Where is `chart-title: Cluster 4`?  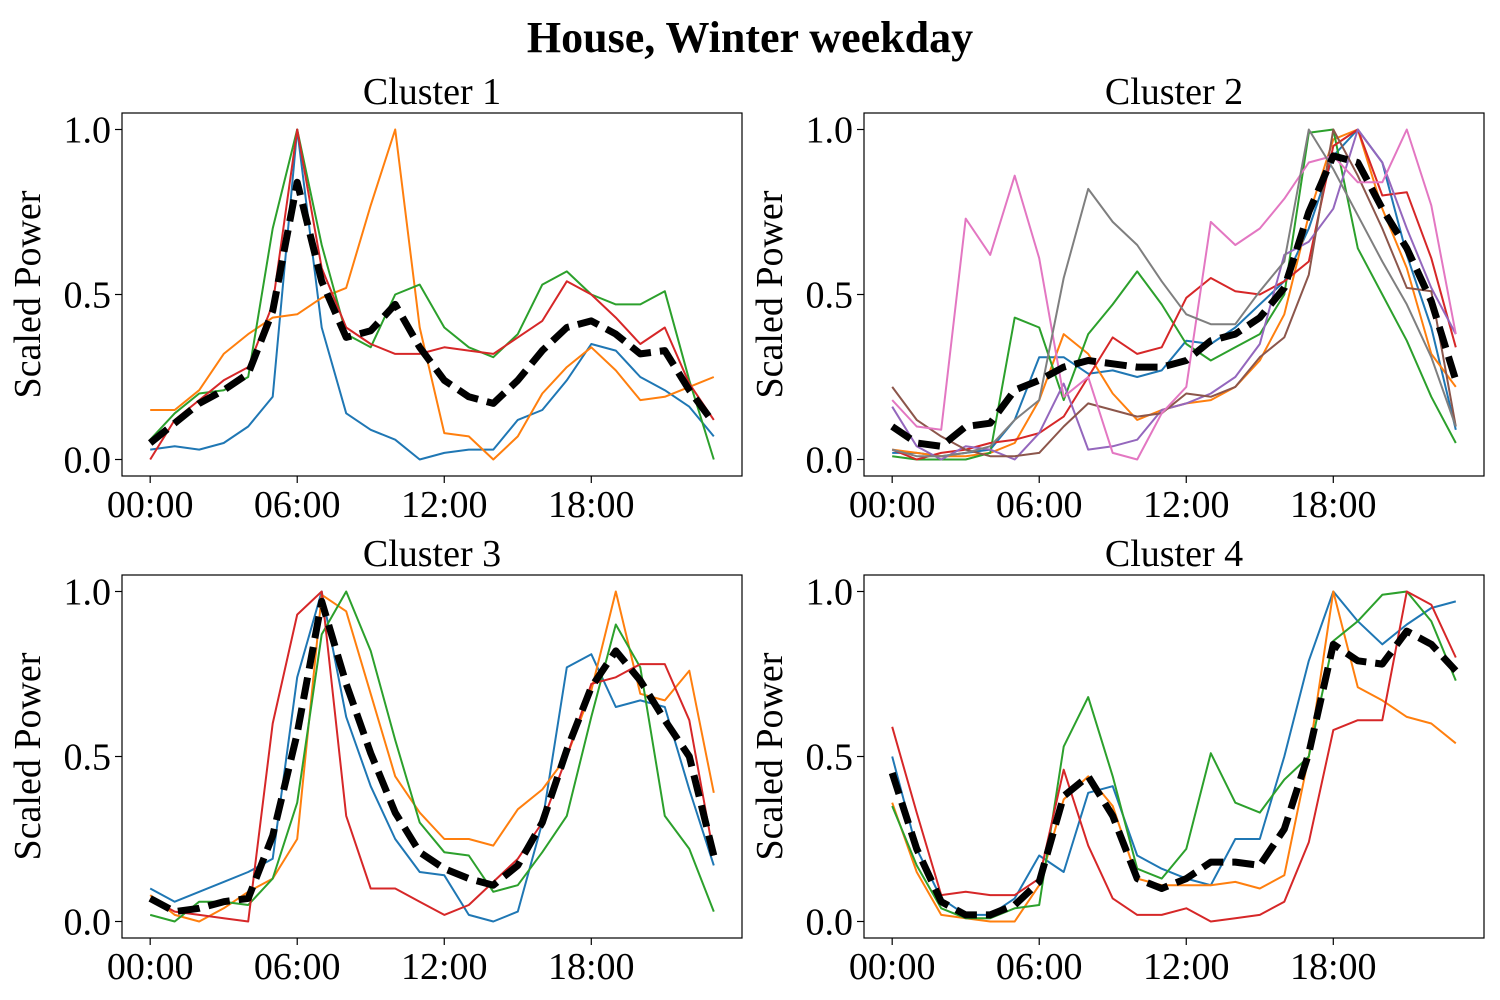 chart-title: Cluster 4 is located at coordinates (1174, 554).